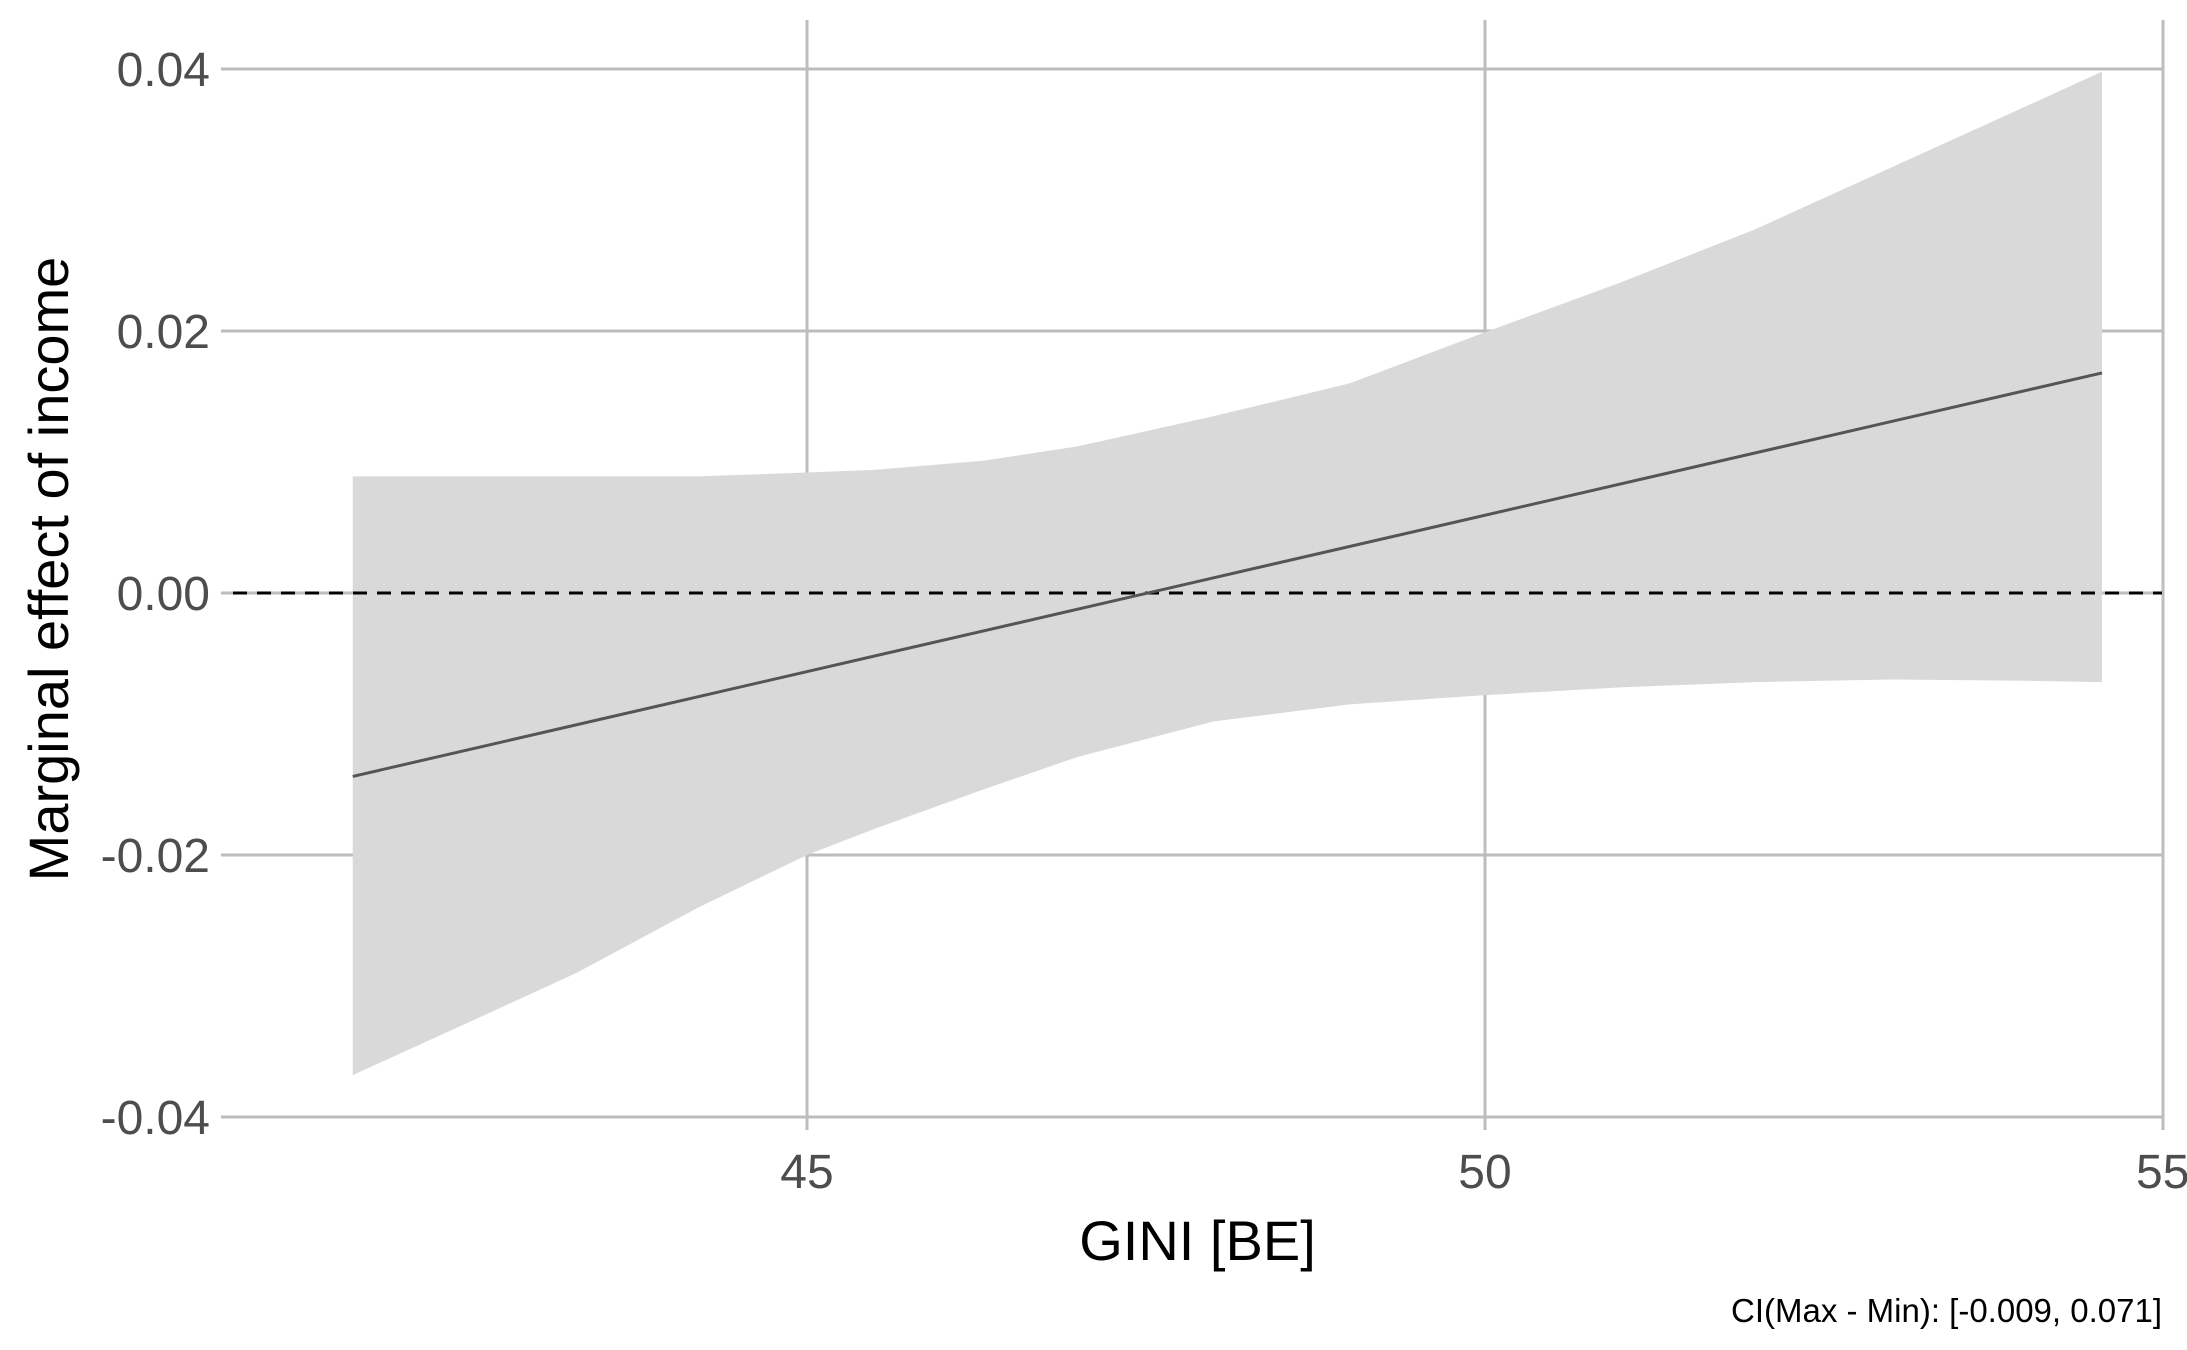 The image size is (2187, 1350). What do you see at coordinates (155, 856) in the screenshot?
I see `y-tick-label: -0.02` at bounding box center [155, 856].